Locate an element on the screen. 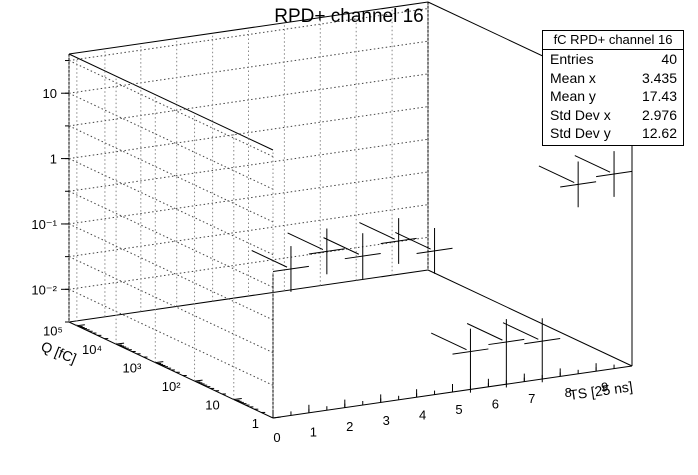 This screenshot has height=475, width=698. z-tick-label: 10⁻¹ is located at coordinates (44, 224).